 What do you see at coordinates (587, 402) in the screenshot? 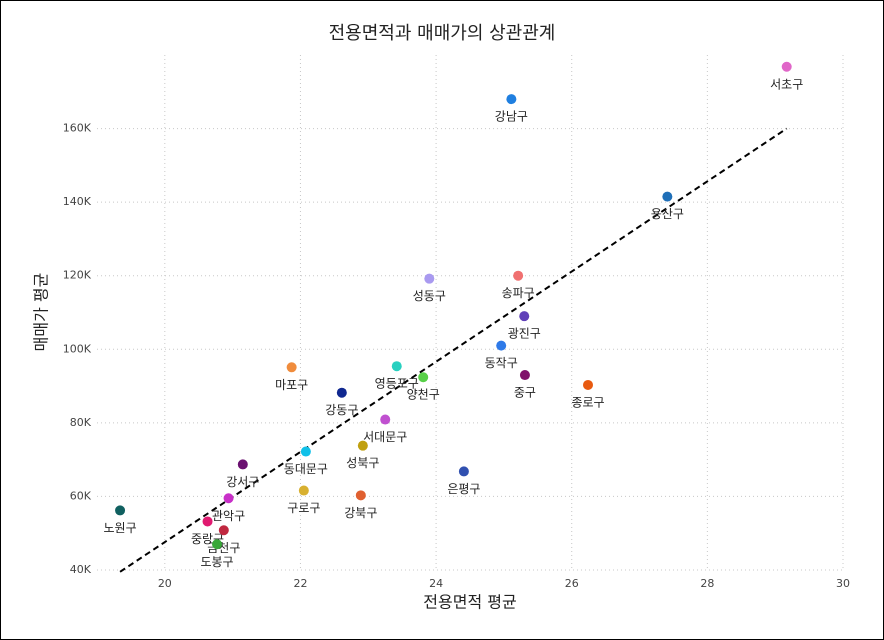
I see `point-label: 종로구` at bounding box center [587, 402].